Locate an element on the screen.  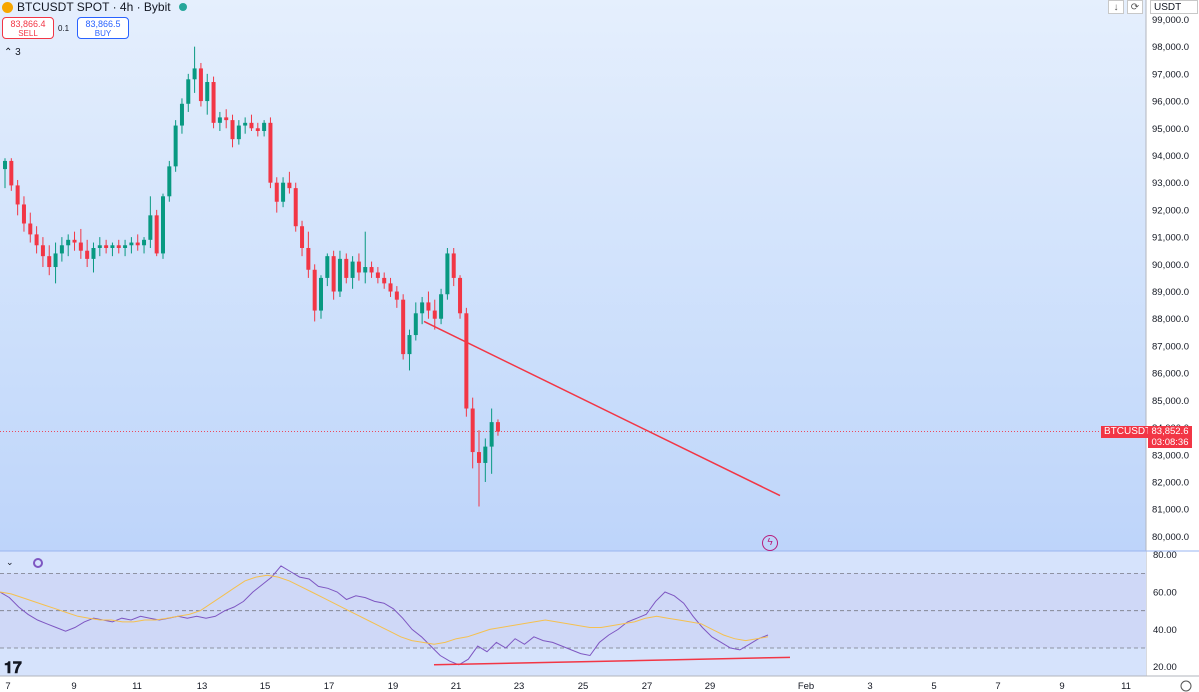
y-tick-label: 93,000.0 is located at coordinates (1170, 183).